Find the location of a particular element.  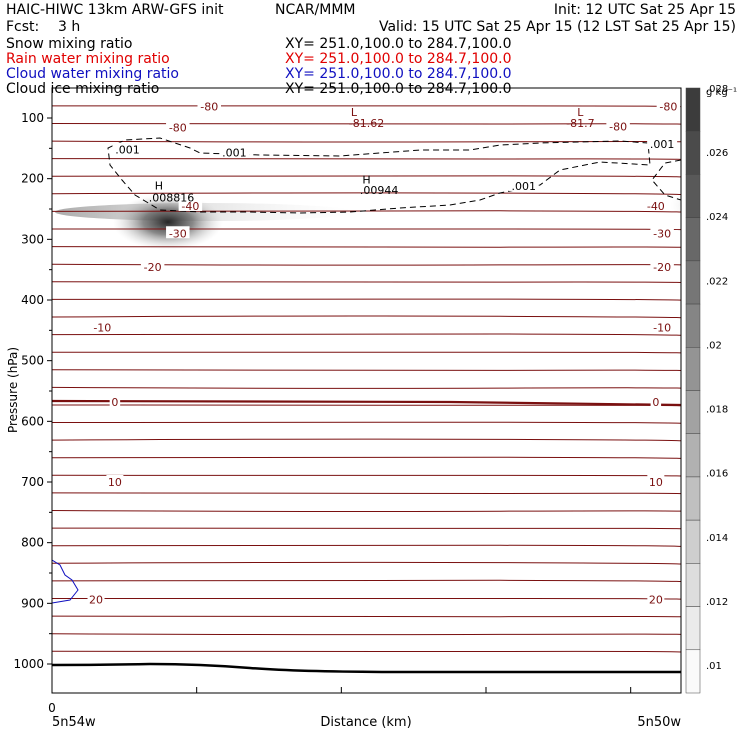

x-tick-label-0: 0 is located at coordinates (52, 708).